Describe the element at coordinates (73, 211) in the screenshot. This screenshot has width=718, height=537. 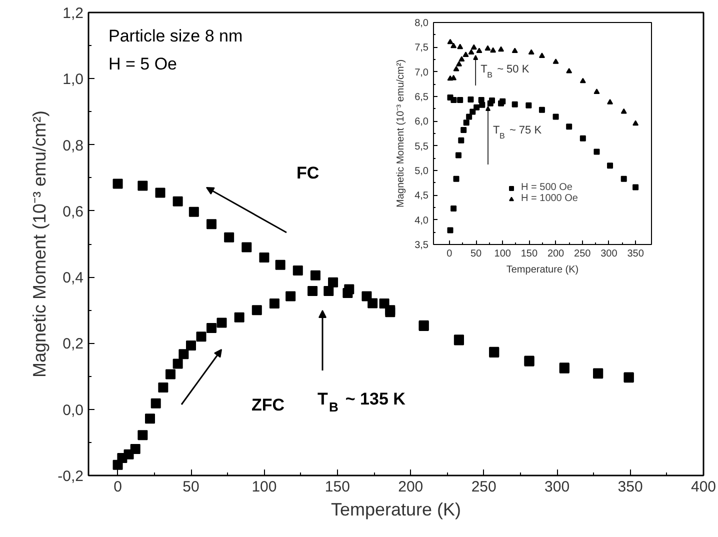
I see `y-tick-label: 0,6` at that location.